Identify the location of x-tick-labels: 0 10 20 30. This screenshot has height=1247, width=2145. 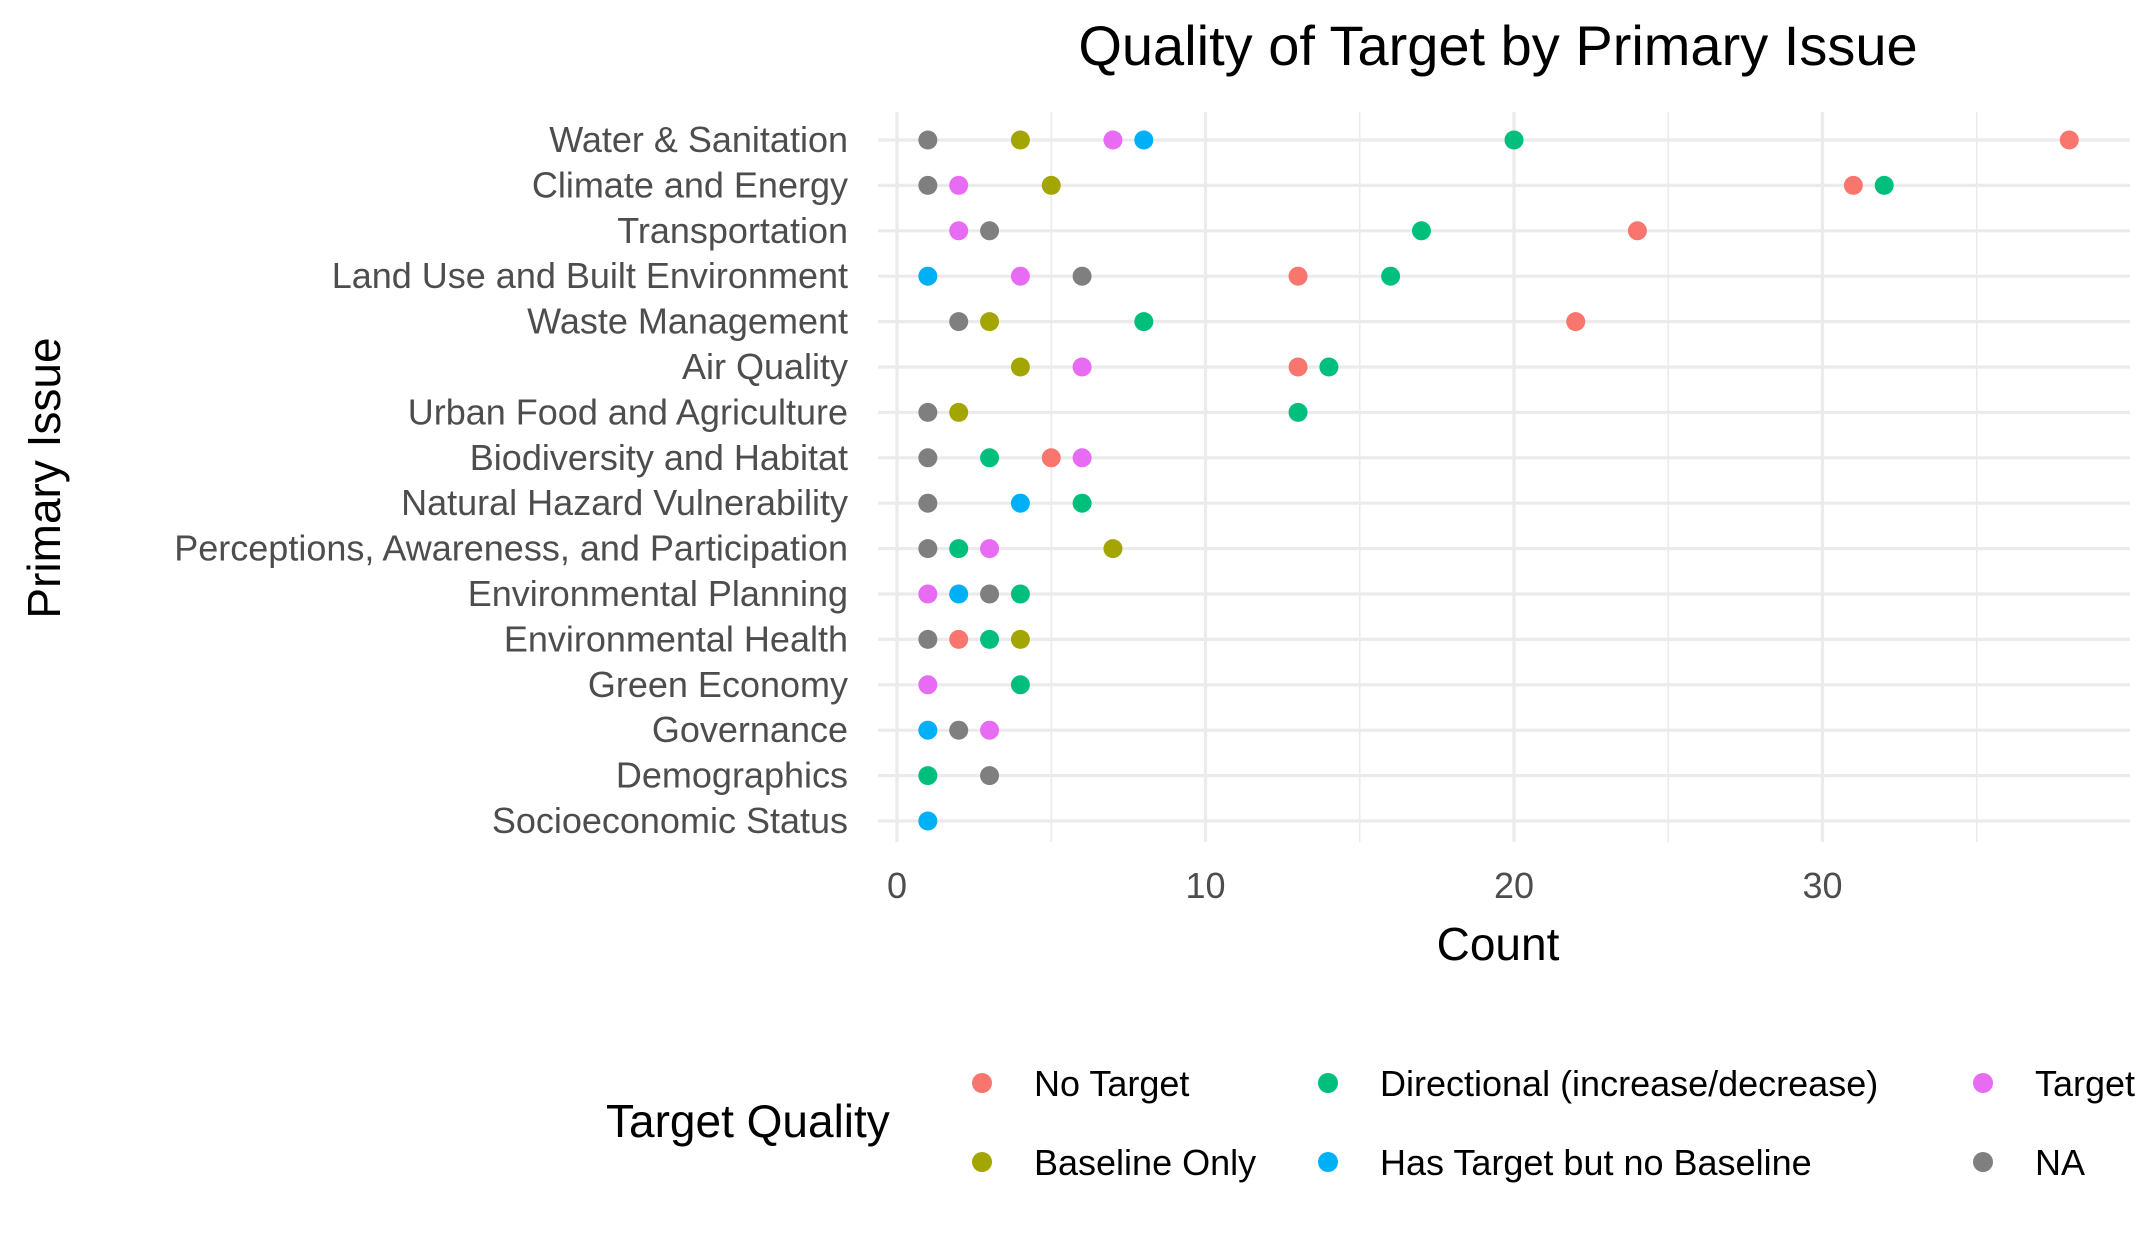
(1365, 885).